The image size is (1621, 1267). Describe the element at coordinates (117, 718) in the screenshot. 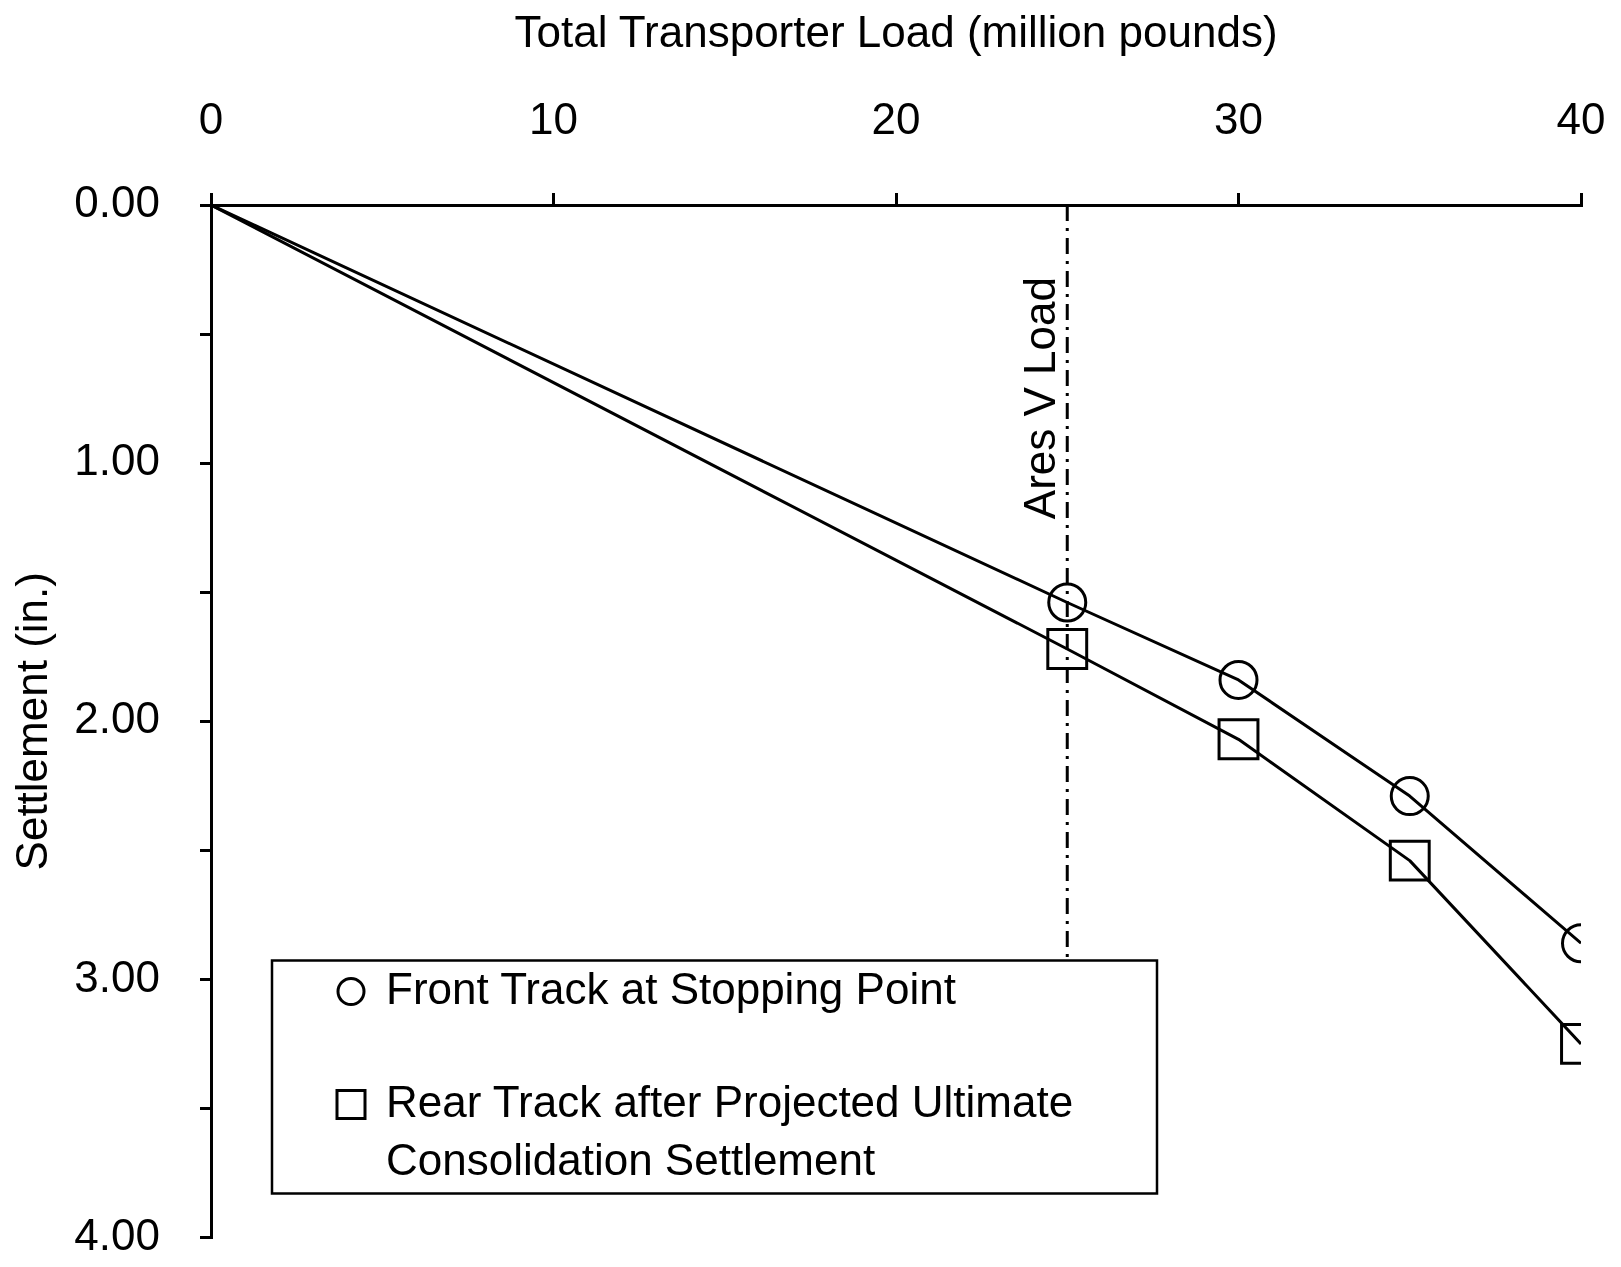

I see `y-tick-label: 2.00` at that location.